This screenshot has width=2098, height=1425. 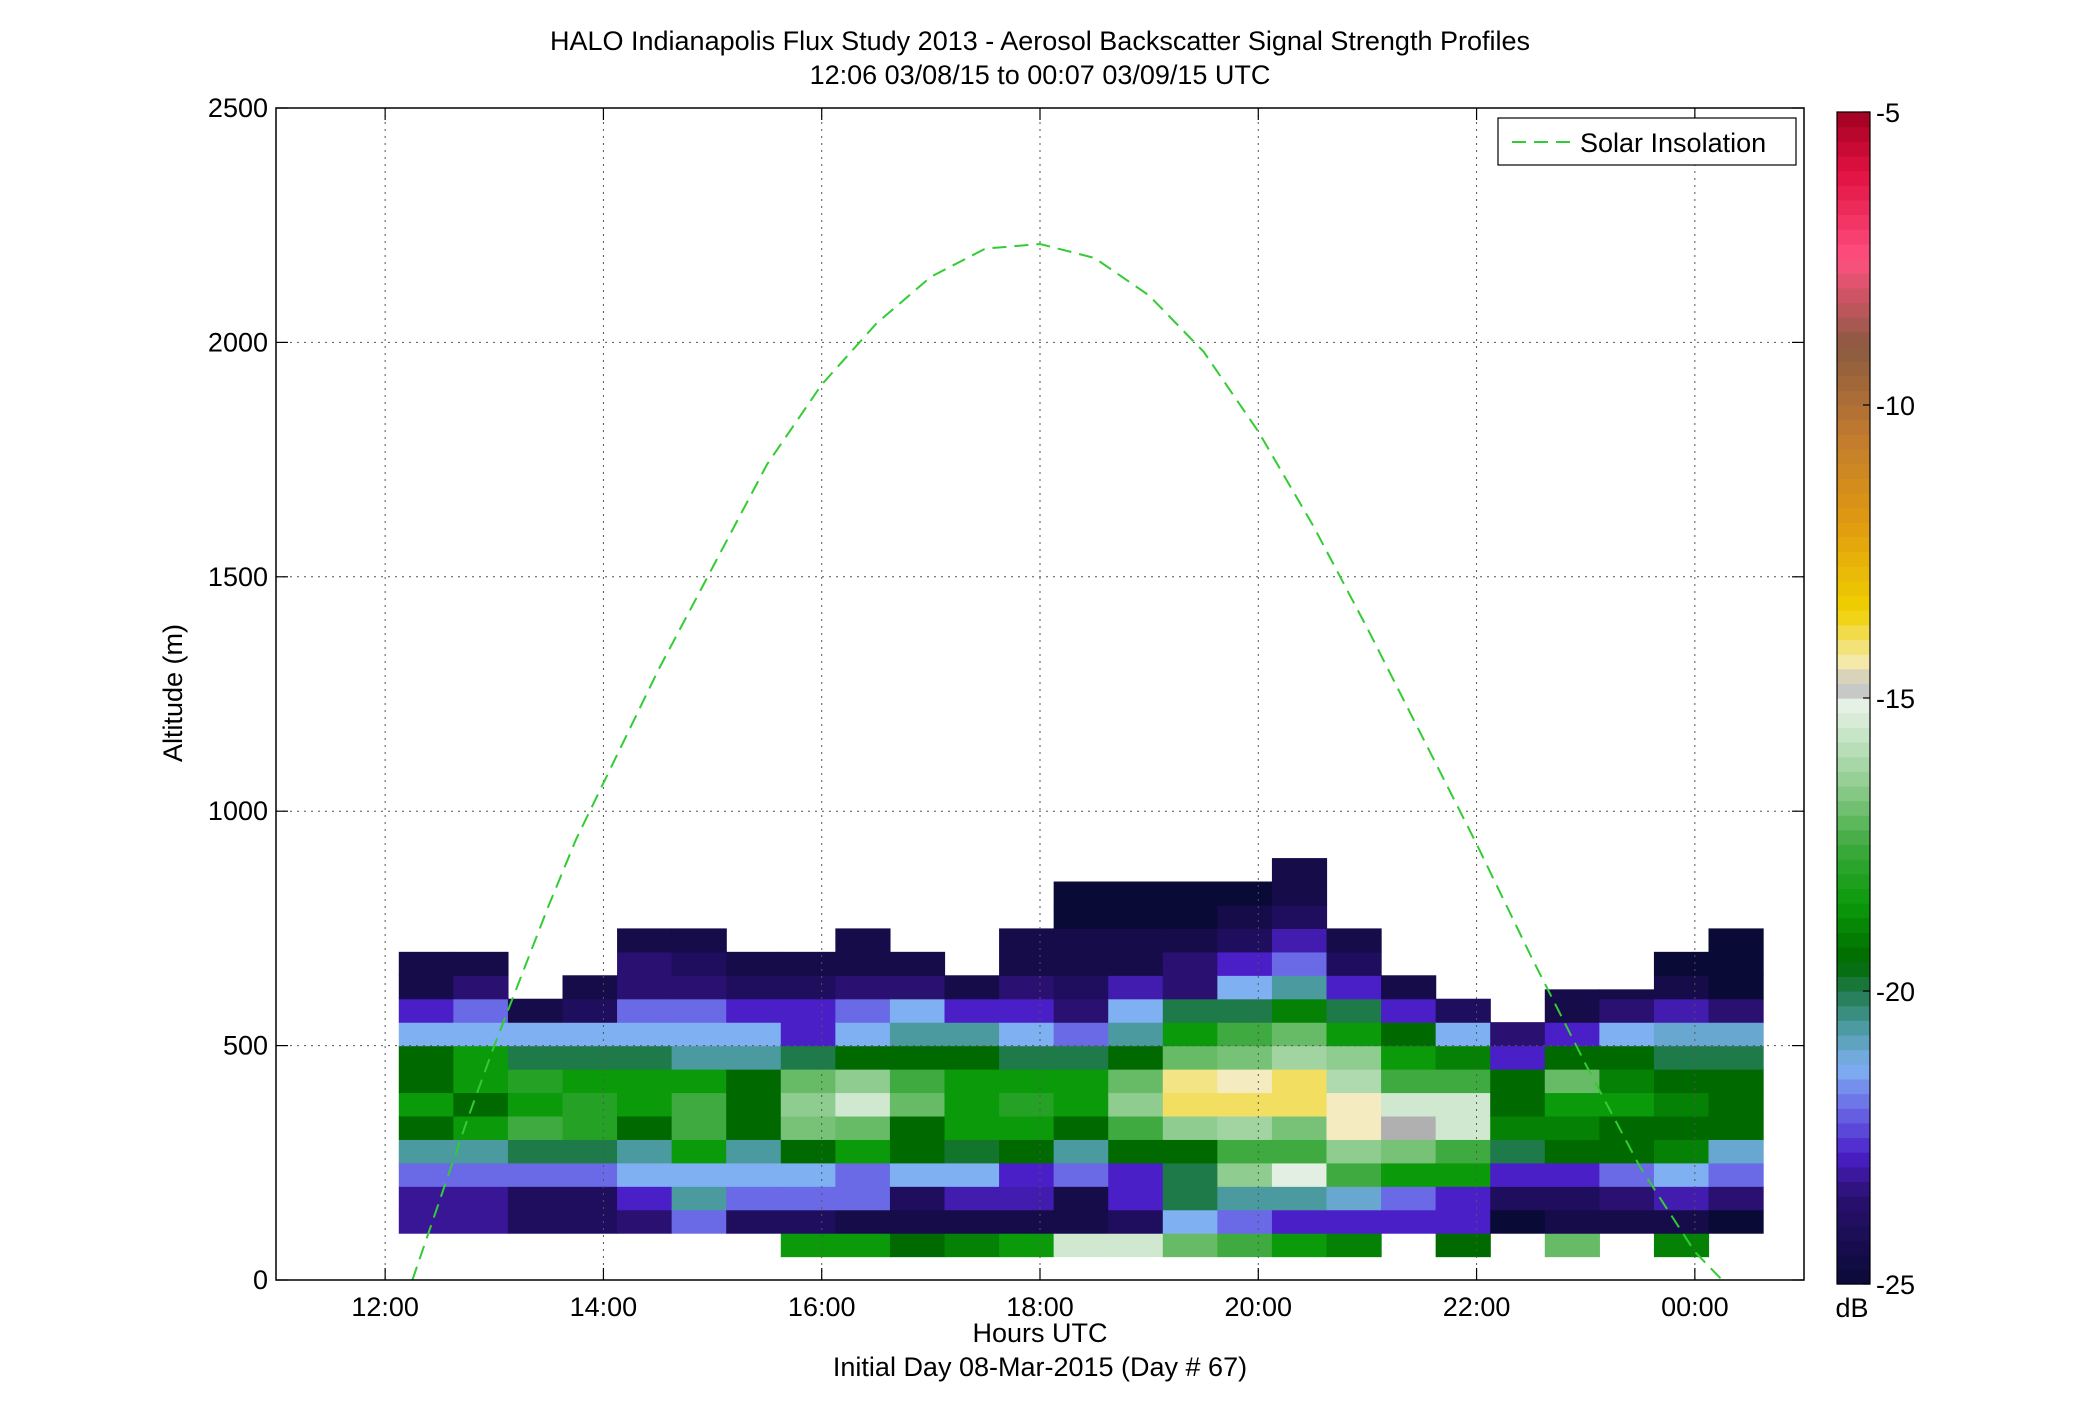 I want to click on x-axis-label: Hours UTC, so click(x=1039, y=1333).